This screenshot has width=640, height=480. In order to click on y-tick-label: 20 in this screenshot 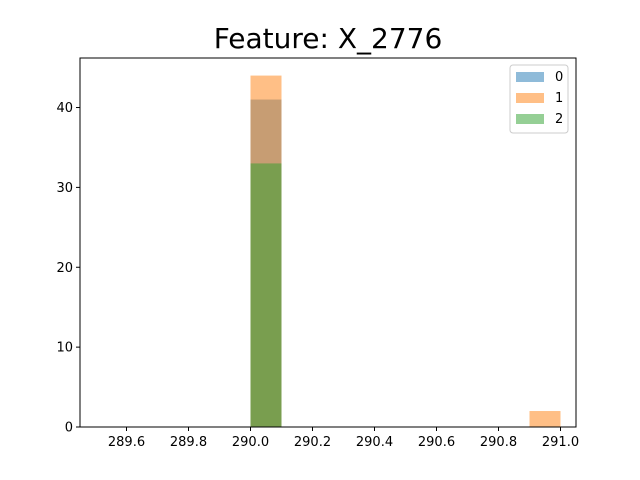, I will do `click(64, 268)`.